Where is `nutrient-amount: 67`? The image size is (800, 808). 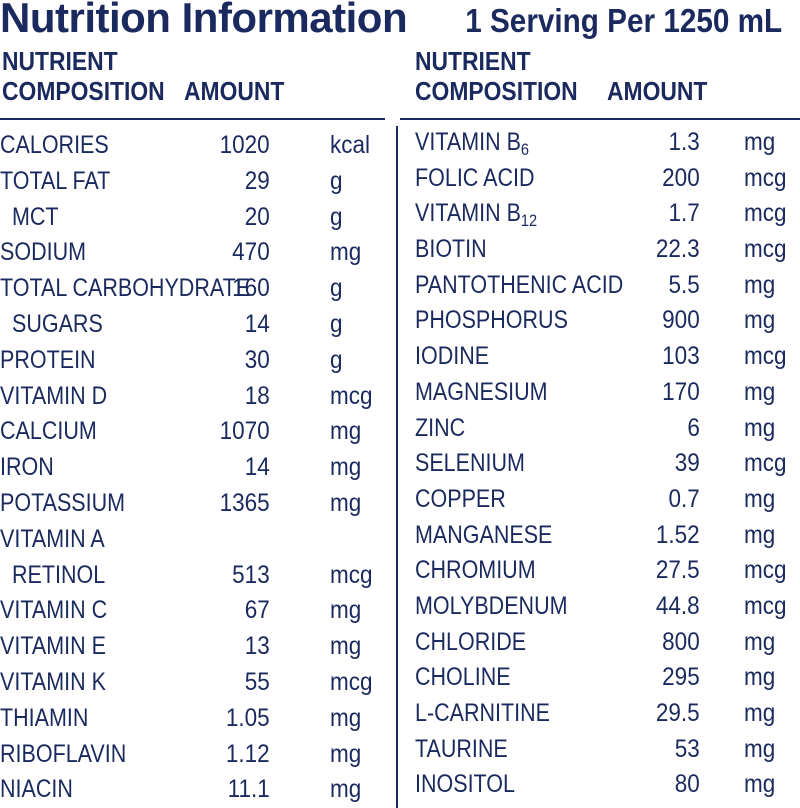 nutrient-amount: 67 is located at coordinates (257, 610).